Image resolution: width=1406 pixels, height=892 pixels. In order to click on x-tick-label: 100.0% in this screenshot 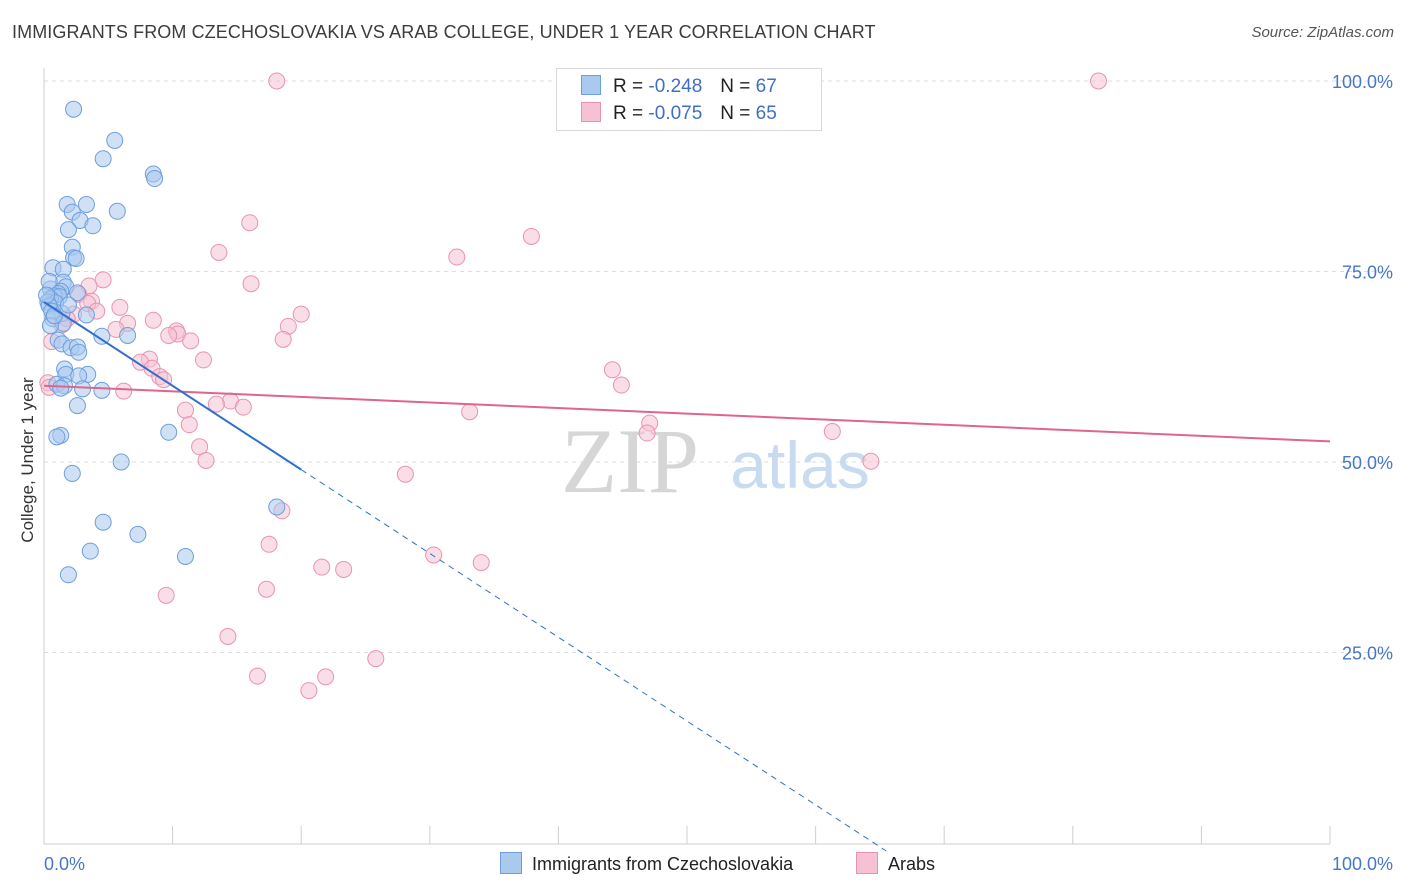, I will do `click(1362, 864)`.